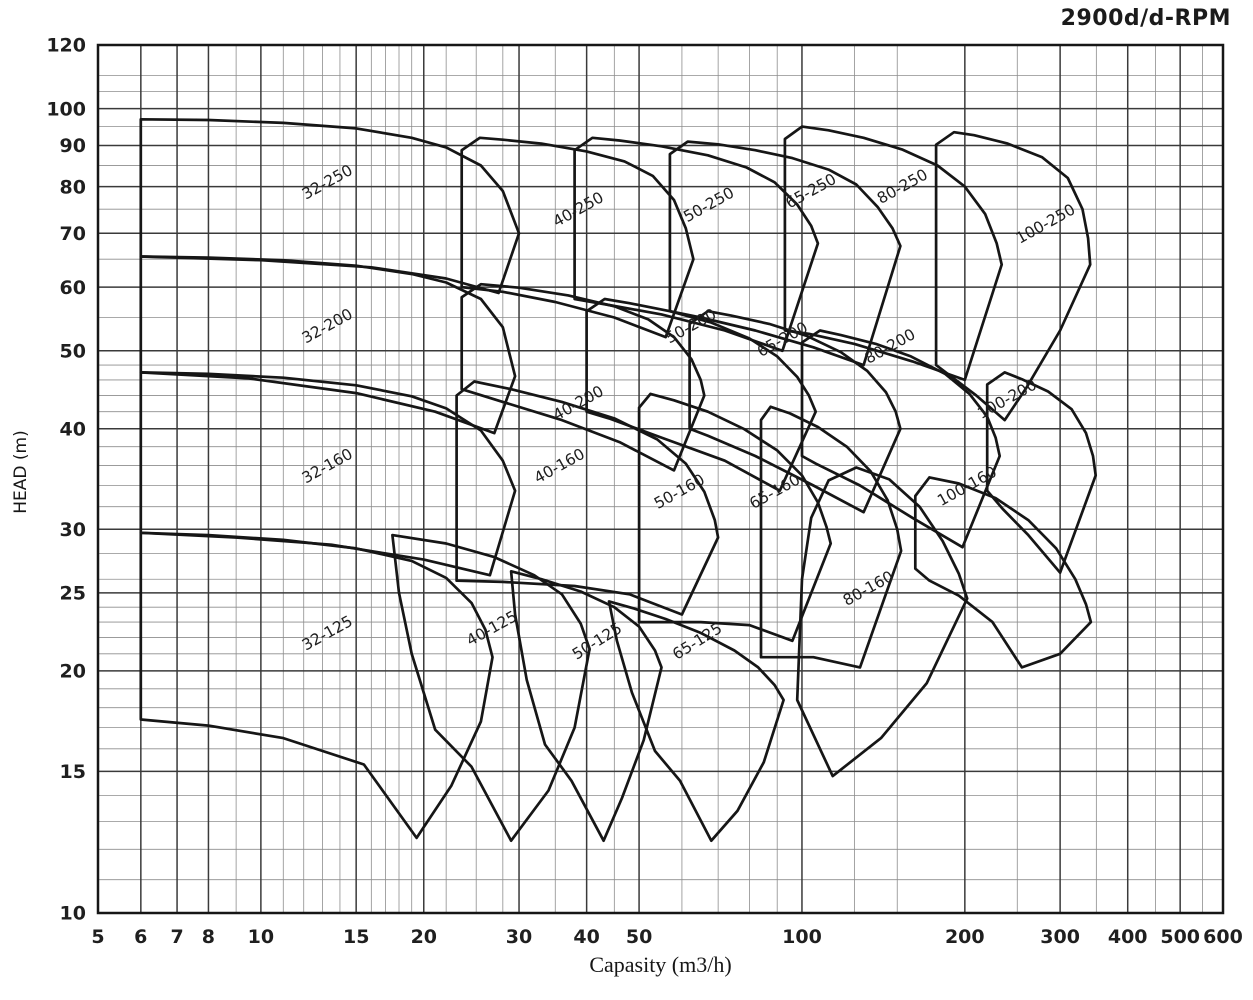  What do you see at coordinates (639, 937) in the screenshot?
I see `x-tick-label-50: 50` at bounding box center [639, 937].